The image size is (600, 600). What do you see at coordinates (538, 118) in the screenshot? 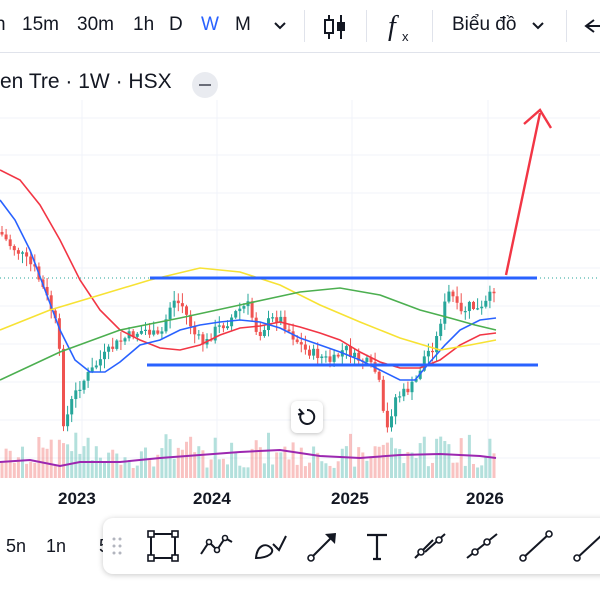
I see `breakout-arrow-head` at bounding box center [538, 118].